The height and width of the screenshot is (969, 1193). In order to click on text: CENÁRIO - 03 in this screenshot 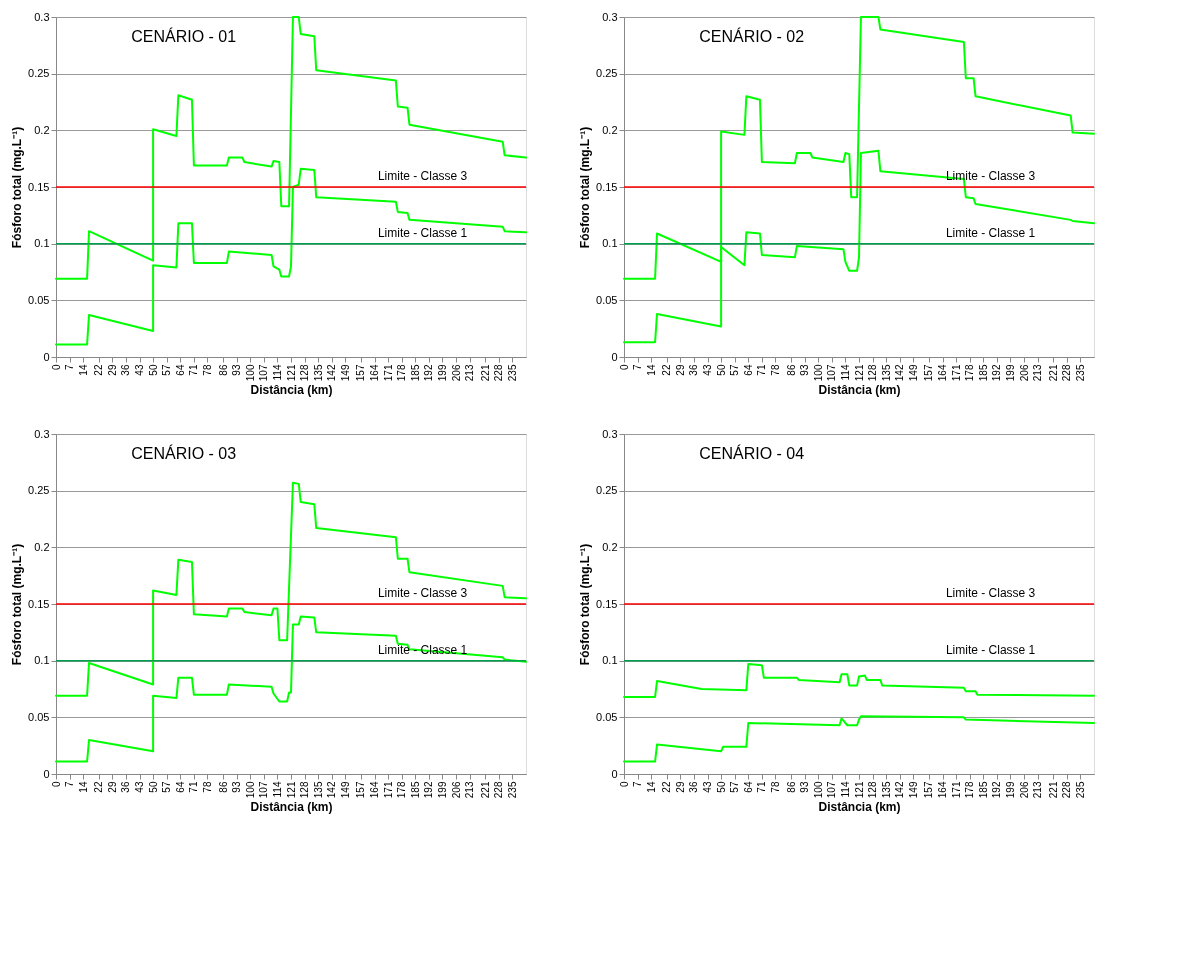, I will do `click(184, 453)`.